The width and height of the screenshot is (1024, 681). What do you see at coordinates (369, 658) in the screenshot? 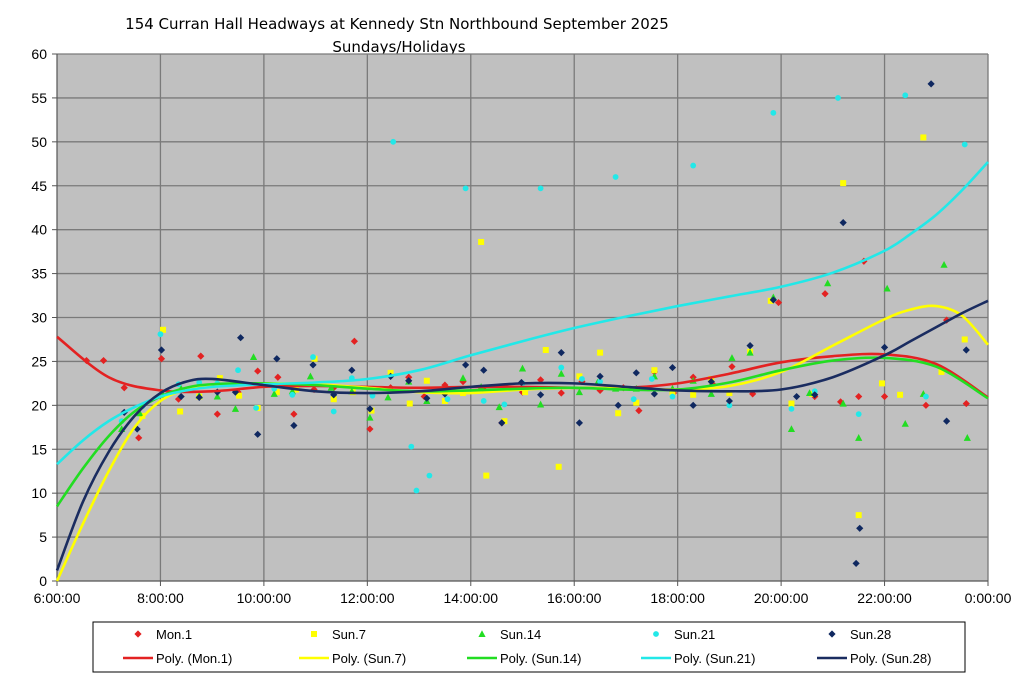
I see `legend-label: Poly. (Sun.7)` at bounding box center [369, 658].